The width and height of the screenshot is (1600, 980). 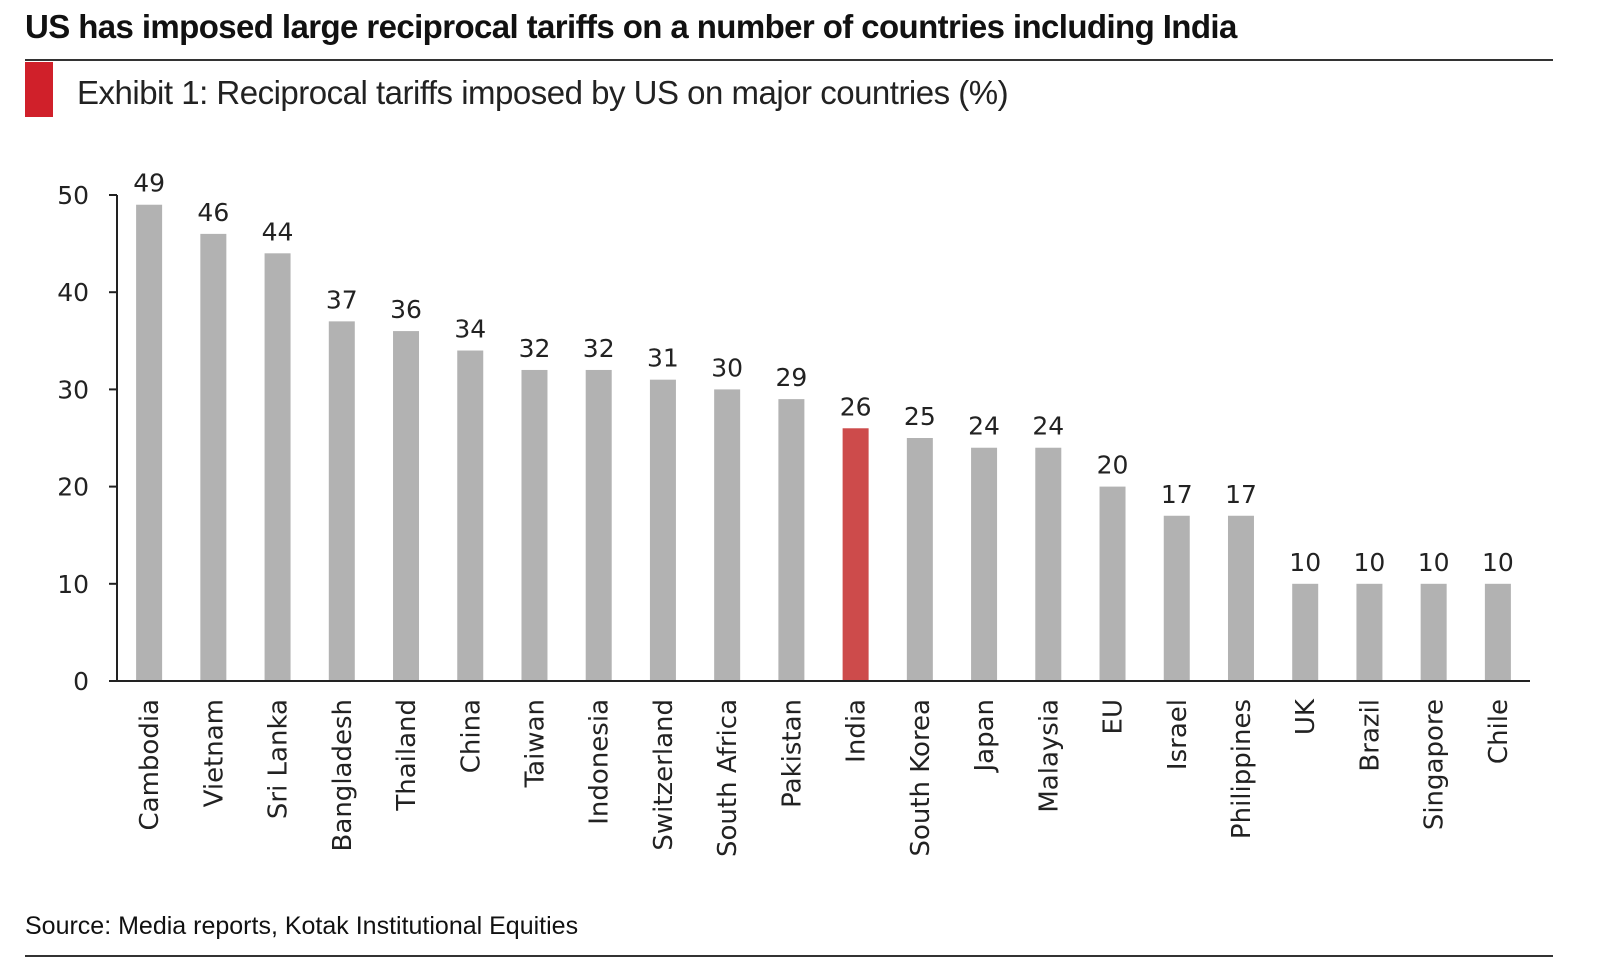 What do you see at coordinates (406, 506) in the screenshot?
I see `bar-thailand` at bounding box center [406, 506].